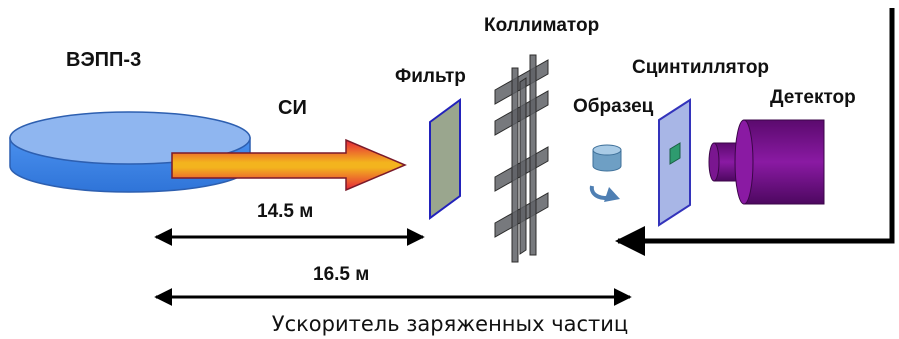 The width and height of the screenshot is (899, 339). What do you see at coordinates (604, 193) in the screenshot?
I see `rotation-arrow` at bounding box center [604, 193].